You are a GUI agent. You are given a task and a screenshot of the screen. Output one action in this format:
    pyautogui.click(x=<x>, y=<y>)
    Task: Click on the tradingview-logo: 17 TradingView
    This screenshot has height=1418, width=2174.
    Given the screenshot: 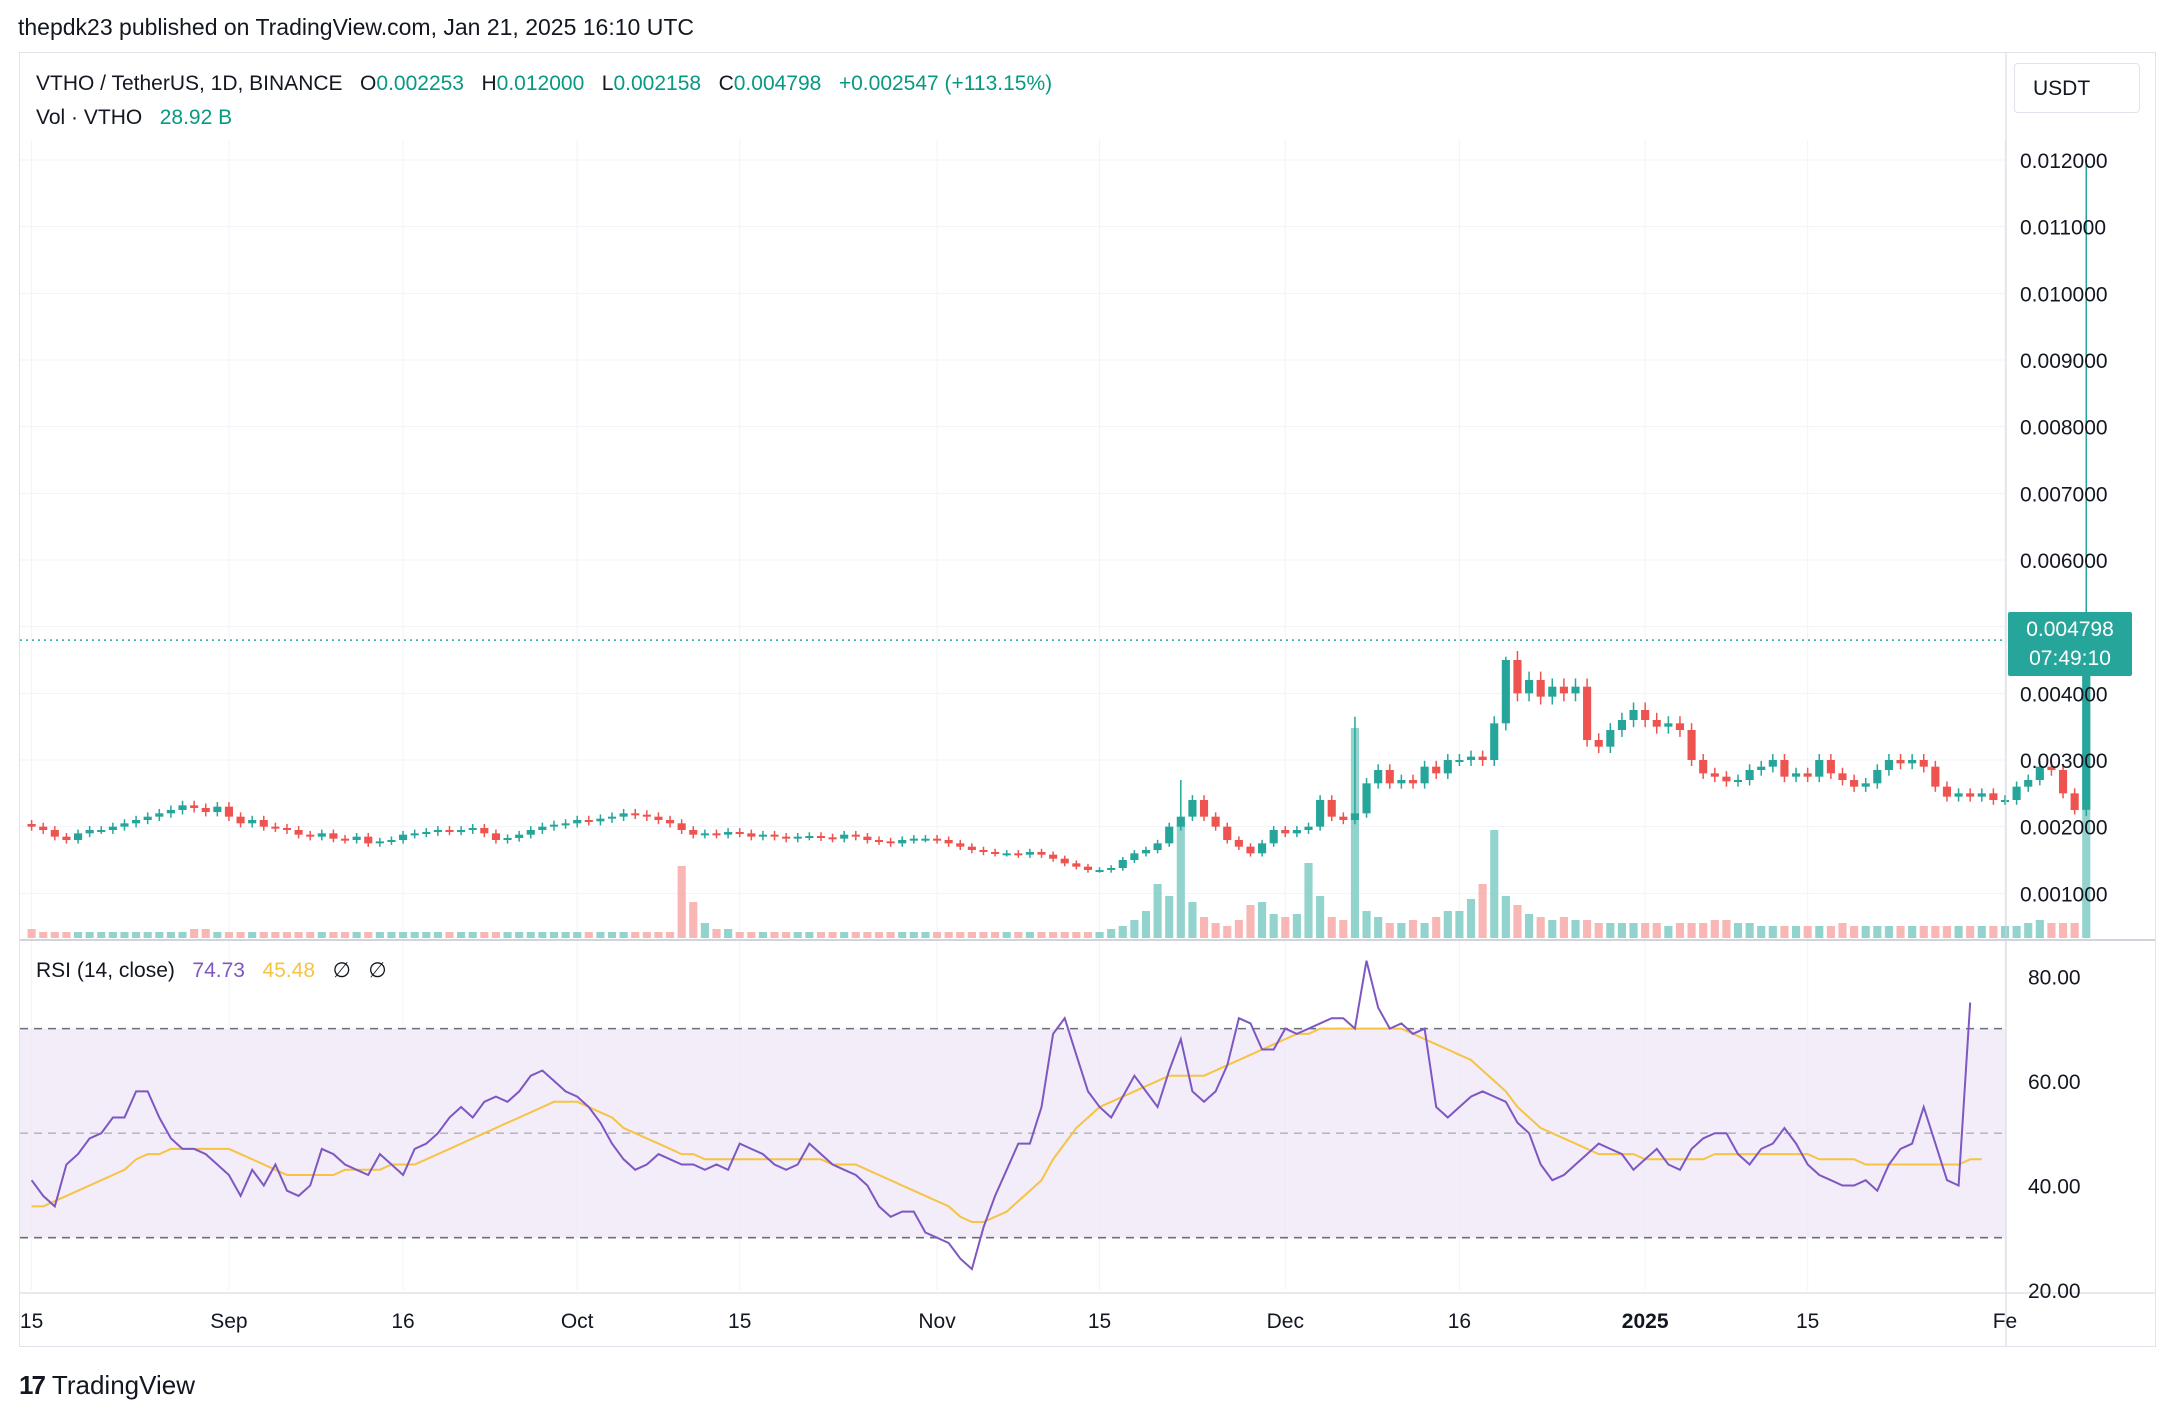 What is the action you would take?
    pyautogui.click(x=107, y=1385)
    